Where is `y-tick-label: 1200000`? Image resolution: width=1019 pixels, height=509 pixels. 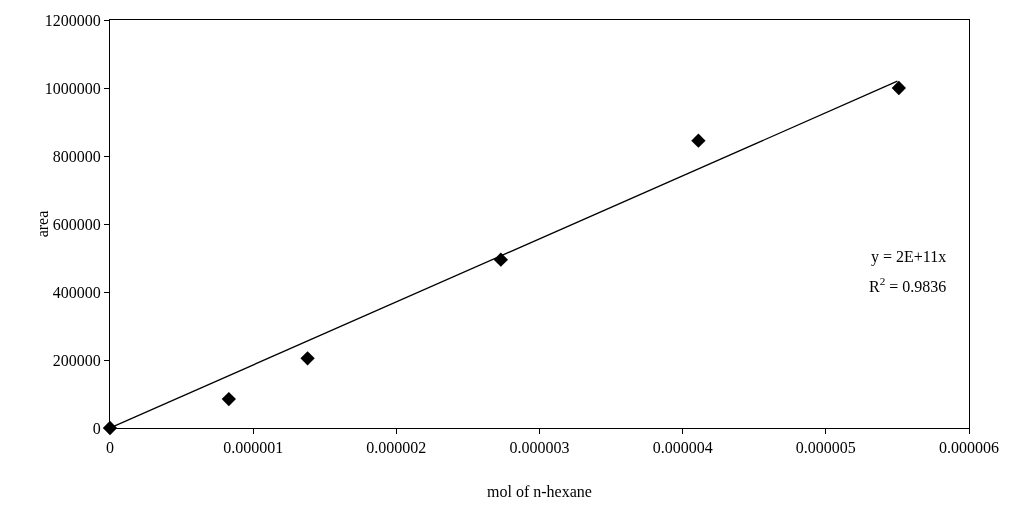
y-tick-label: 1200000 is located at coordinates (72, 20).